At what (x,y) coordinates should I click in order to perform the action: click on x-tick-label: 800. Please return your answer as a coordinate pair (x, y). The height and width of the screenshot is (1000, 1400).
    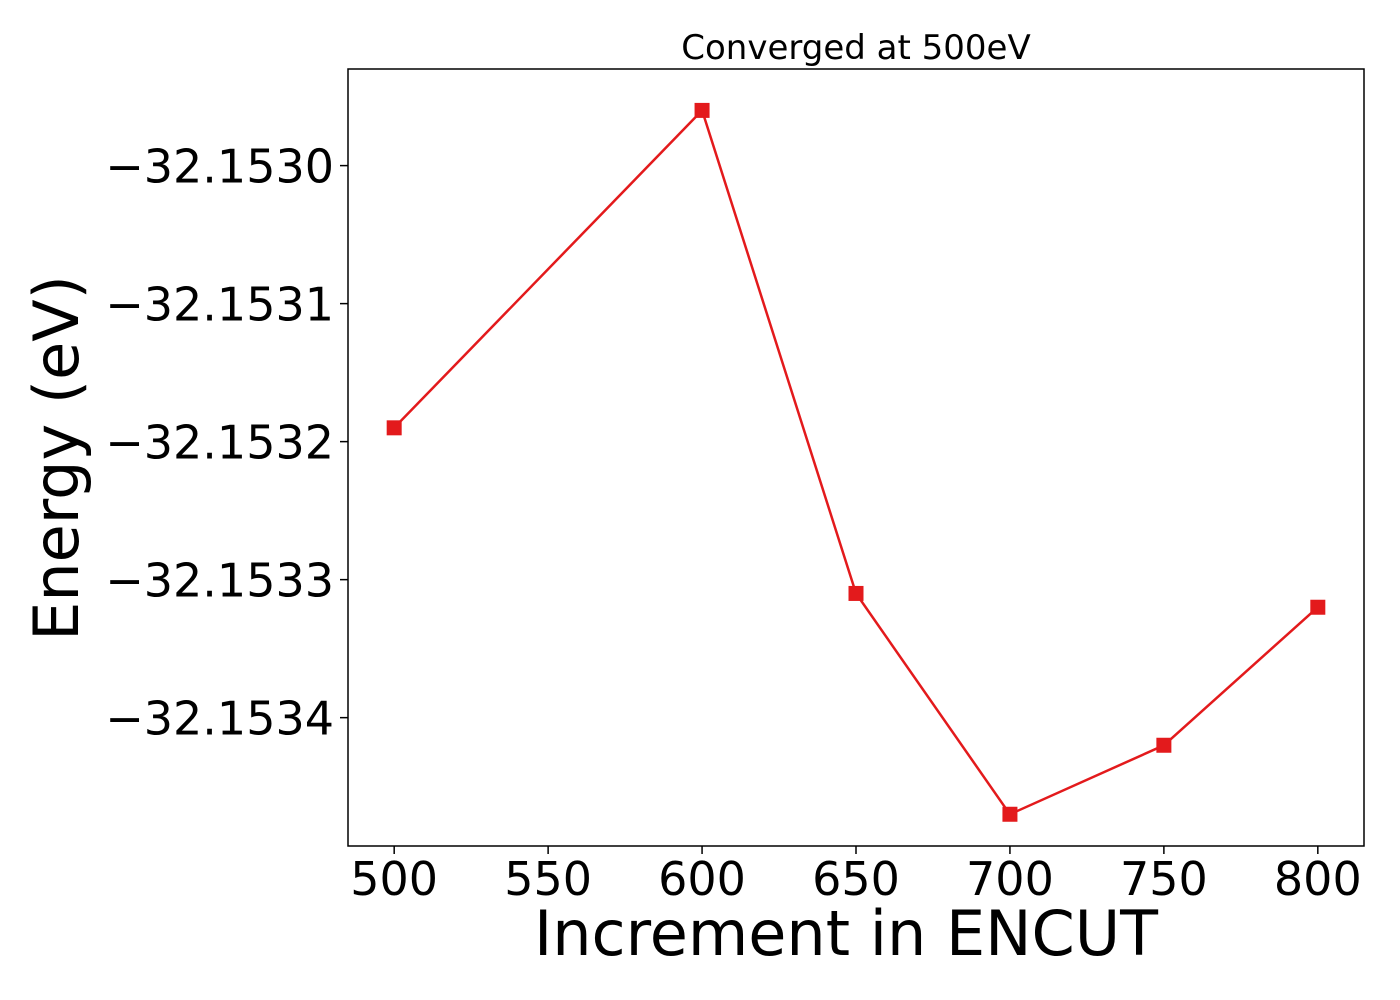
    Looking at the image, I should click on (1318, 879).